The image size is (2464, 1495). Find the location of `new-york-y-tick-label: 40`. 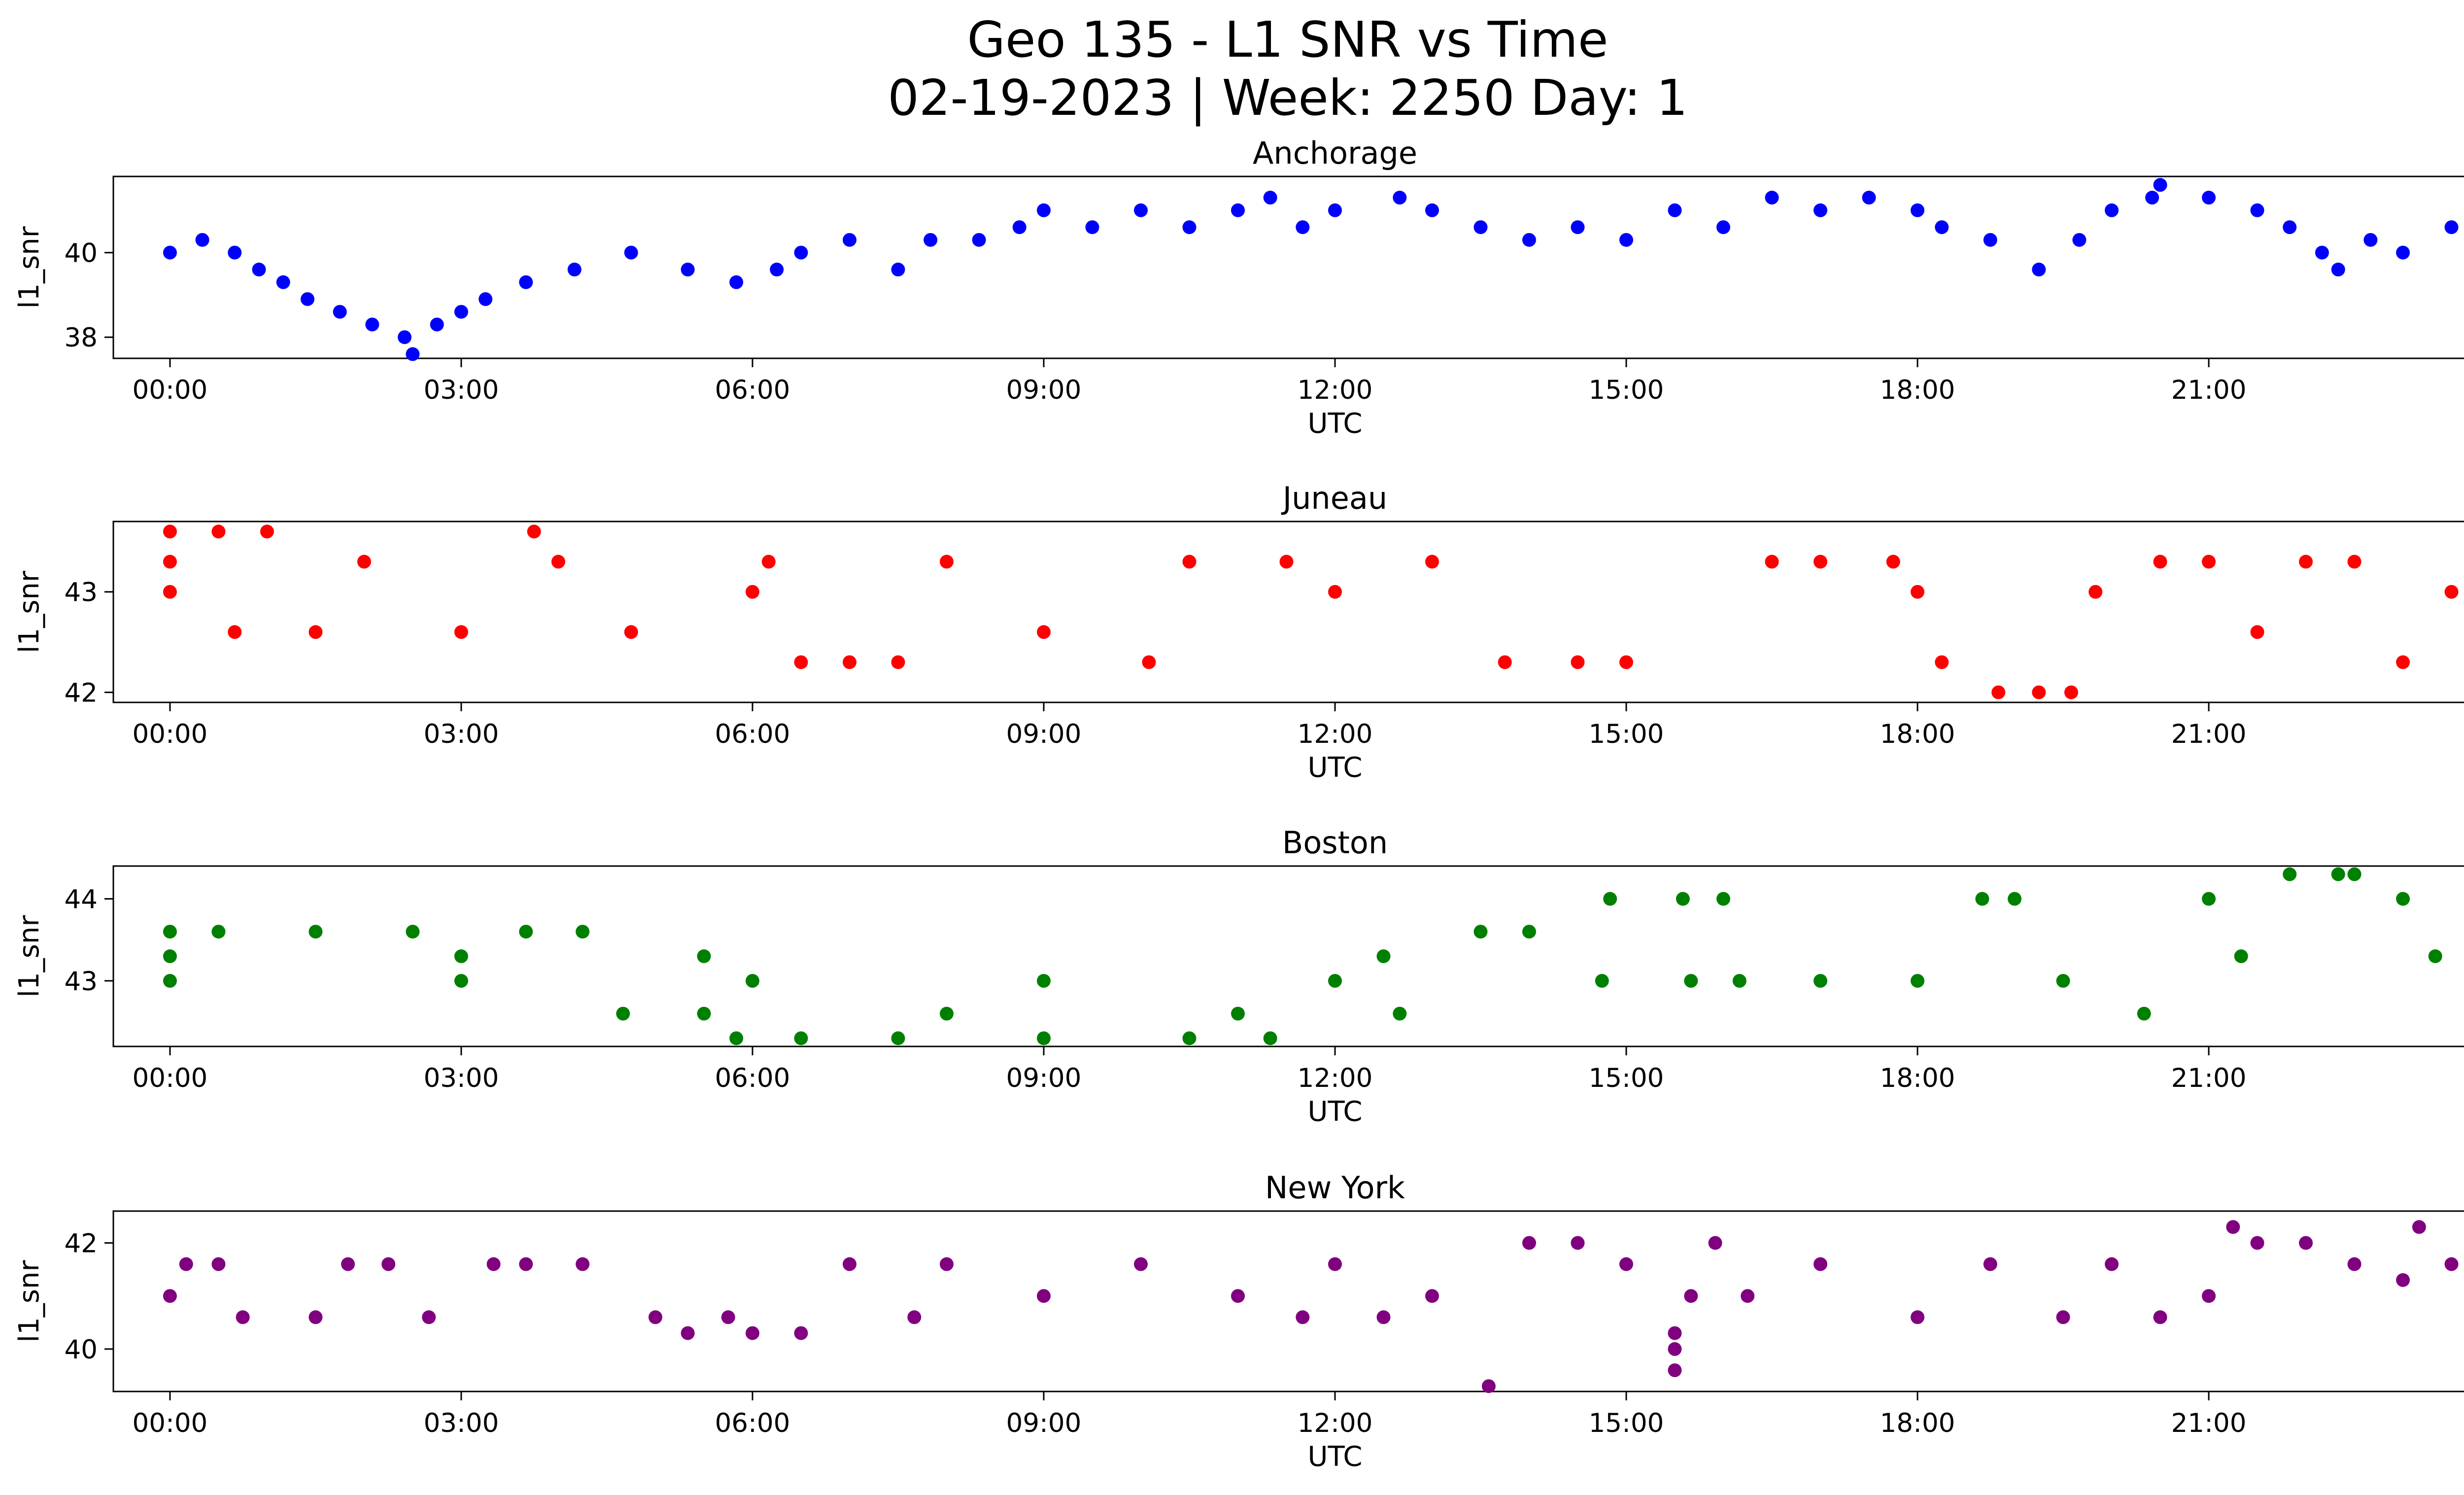

new-york-y-tick-label: 40 is located at coordinates (81, 1350).